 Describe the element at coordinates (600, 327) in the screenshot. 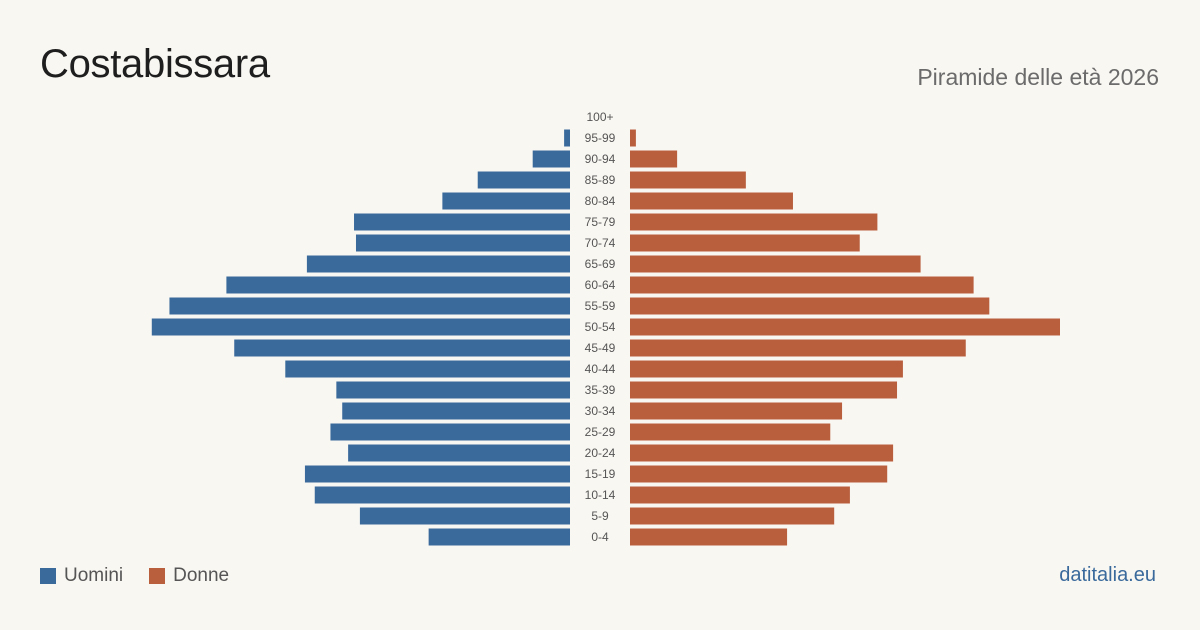

I see `age-label-50-54: 50-54` at that location.